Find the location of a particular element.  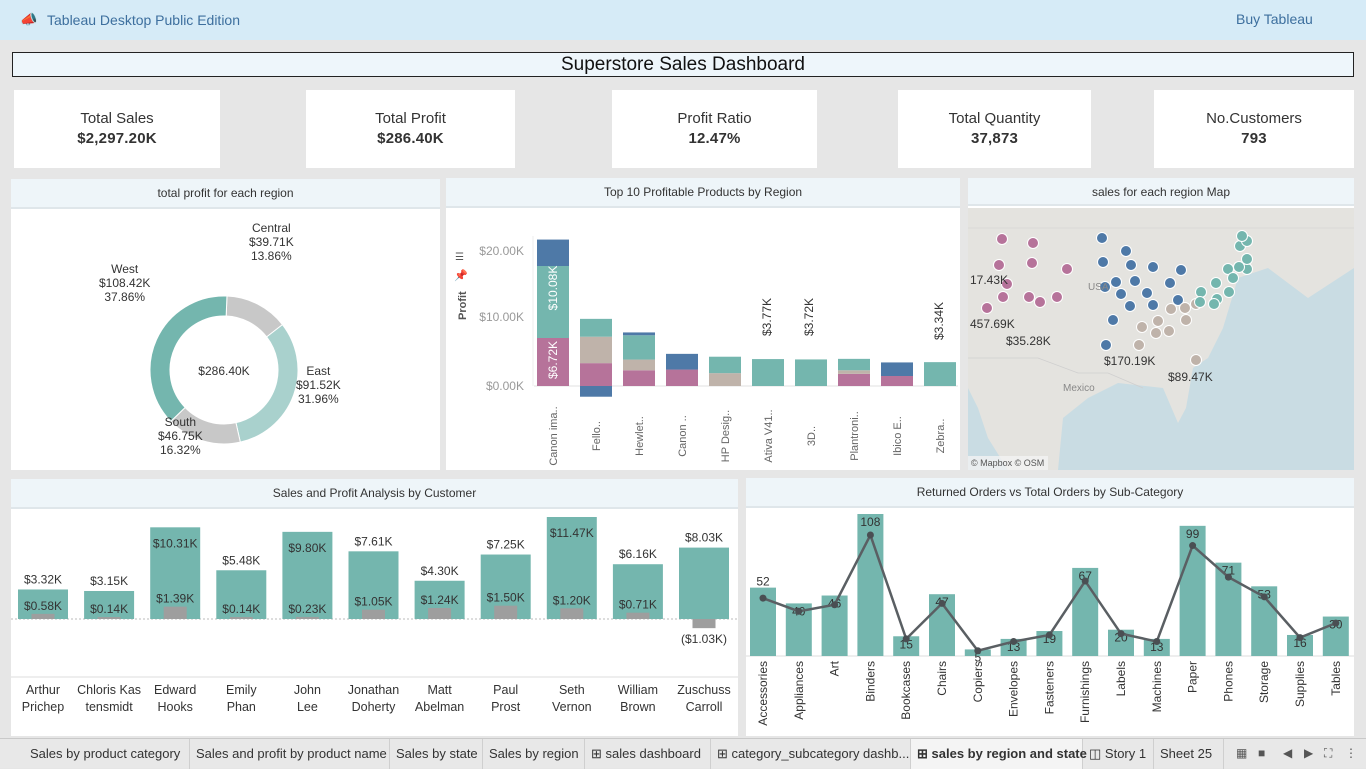

show-filmstrip-icon: ▦ is located at coordinates (1242, 753).